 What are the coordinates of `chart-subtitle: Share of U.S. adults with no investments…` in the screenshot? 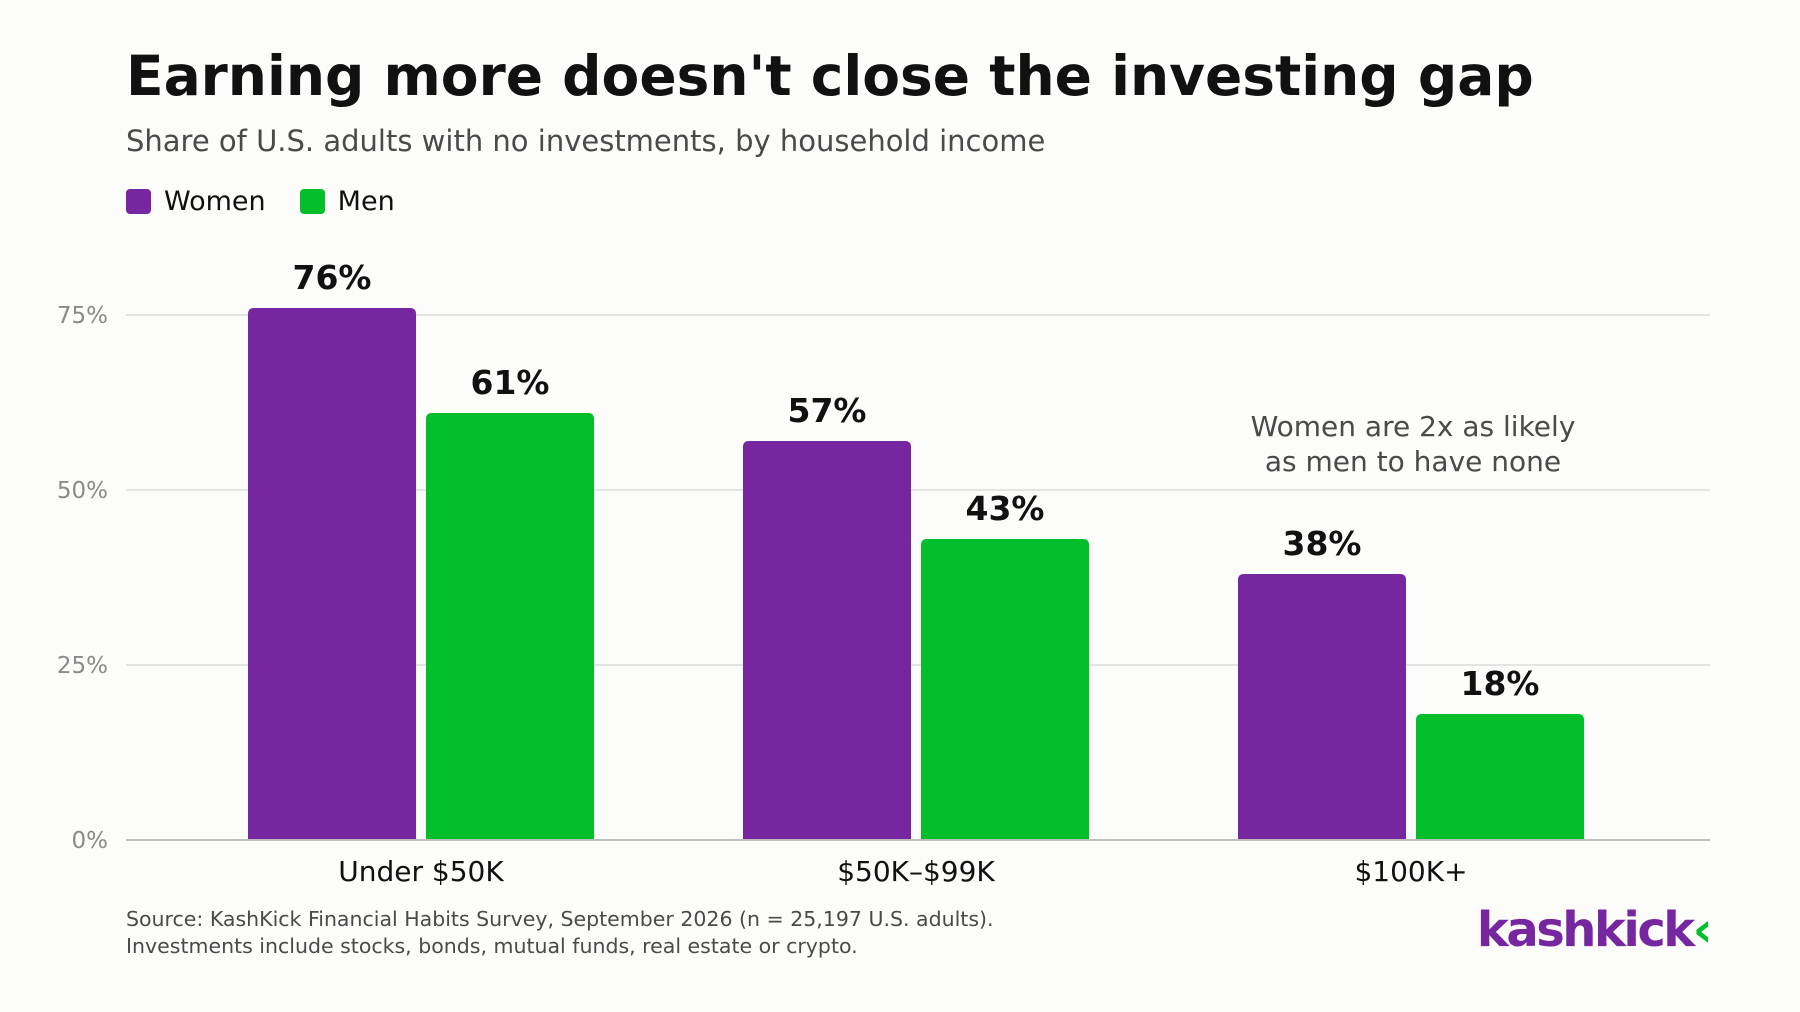 It's located at (586, 141).